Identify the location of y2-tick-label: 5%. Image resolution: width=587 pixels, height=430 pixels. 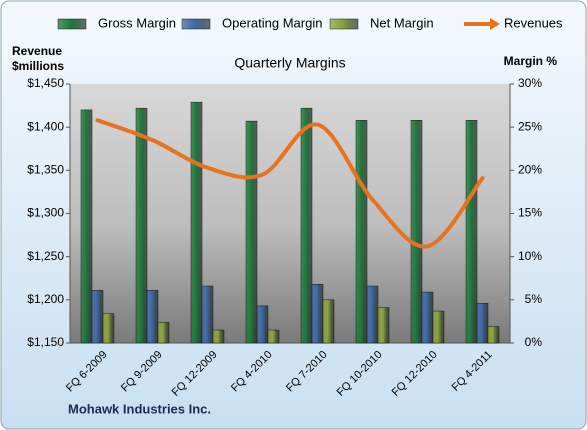
(534, 299).